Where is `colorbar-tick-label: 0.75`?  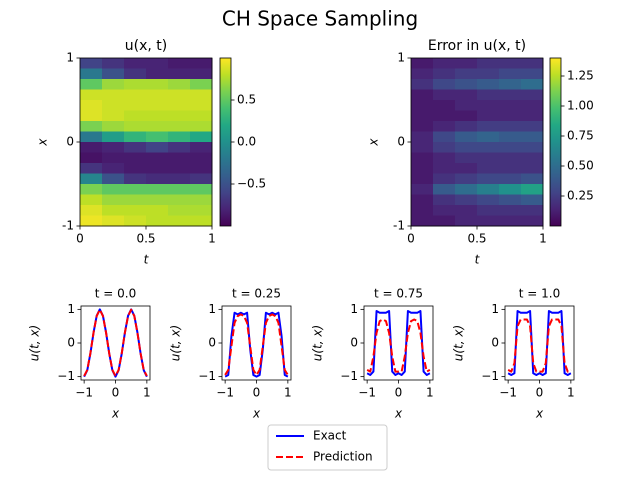 colorbar-tick-label: 0.75 is located at coordinates (580, 136).